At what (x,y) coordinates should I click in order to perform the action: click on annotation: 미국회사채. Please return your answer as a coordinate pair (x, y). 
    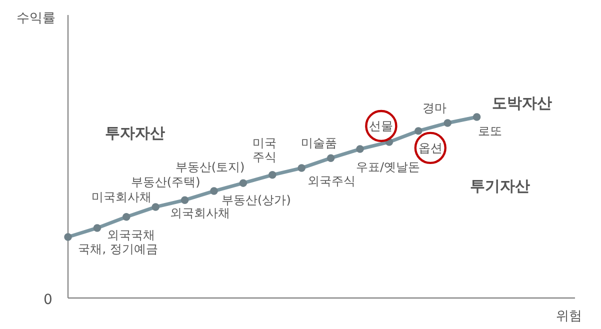
    Looking at the image, I should click on (121, 197).